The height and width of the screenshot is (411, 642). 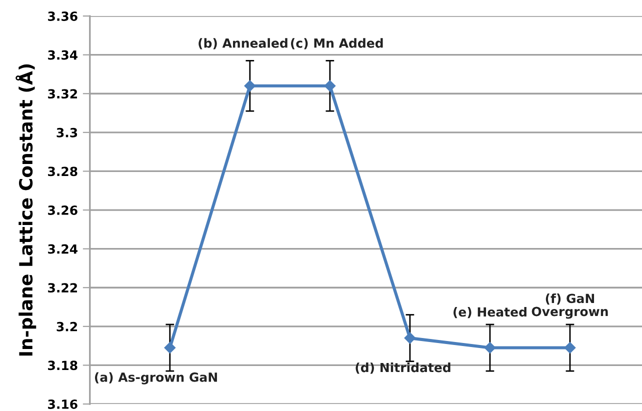 I want to click on annotation: (a) As-grown GaN, so click(x=156, y=378).